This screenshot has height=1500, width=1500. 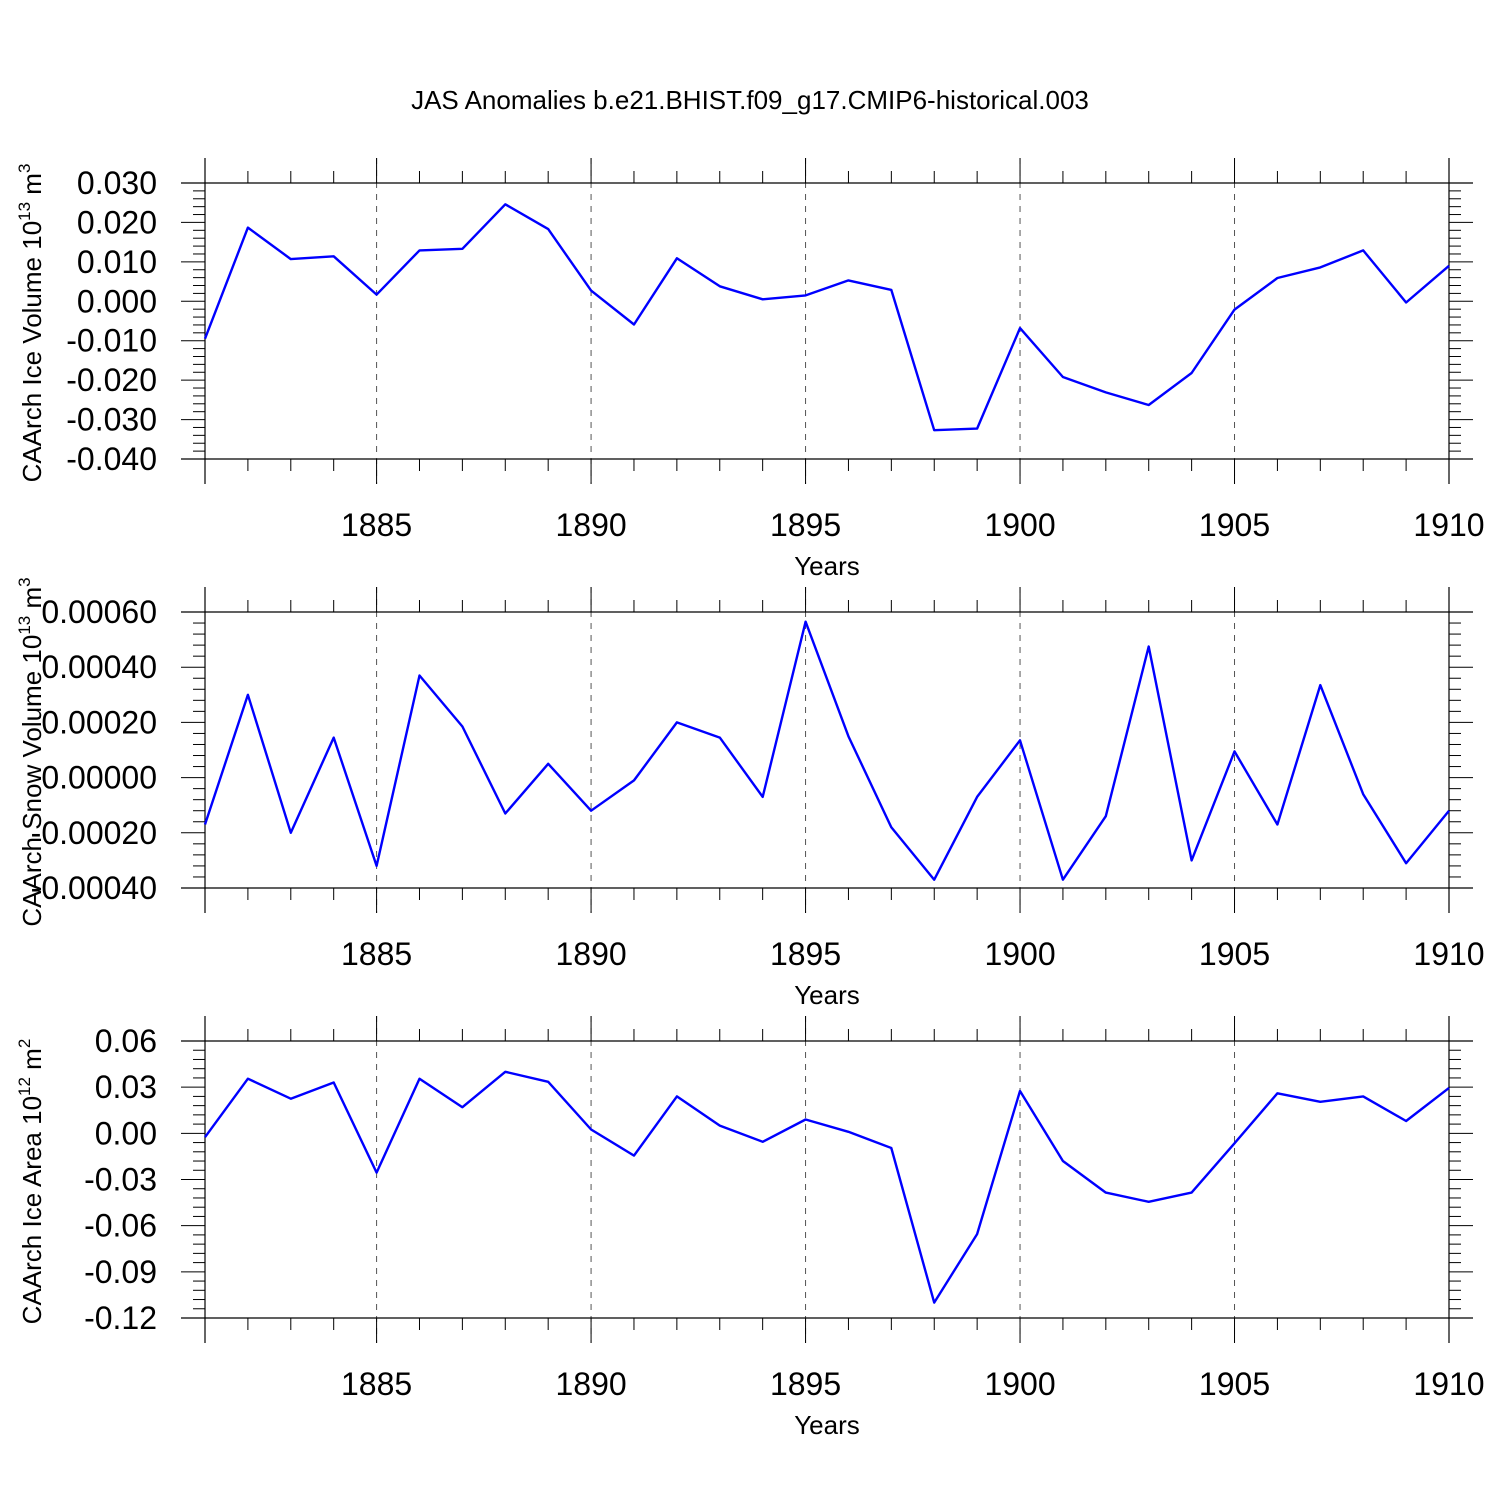 What do you see at coordinates (32, 1210) in the screenshot?
I see `y-axis-title-text: CAArch Ice Area 10` at bounding box center [32, 1210].